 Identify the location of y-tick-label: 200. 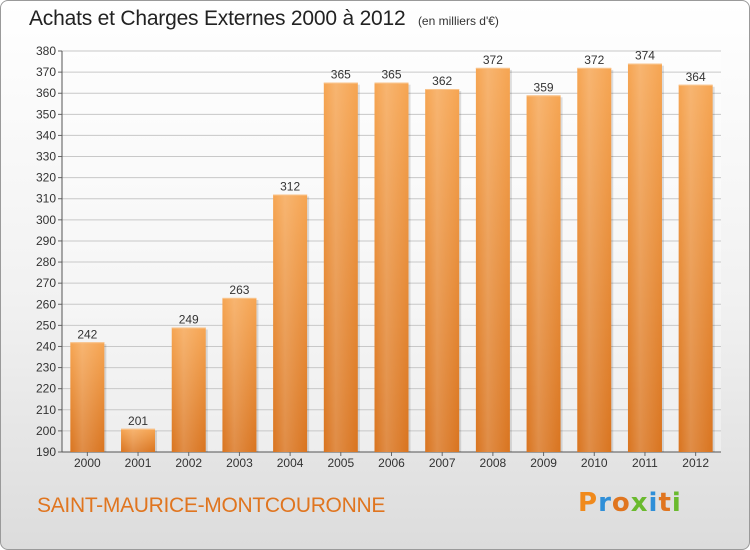
(46, 431).